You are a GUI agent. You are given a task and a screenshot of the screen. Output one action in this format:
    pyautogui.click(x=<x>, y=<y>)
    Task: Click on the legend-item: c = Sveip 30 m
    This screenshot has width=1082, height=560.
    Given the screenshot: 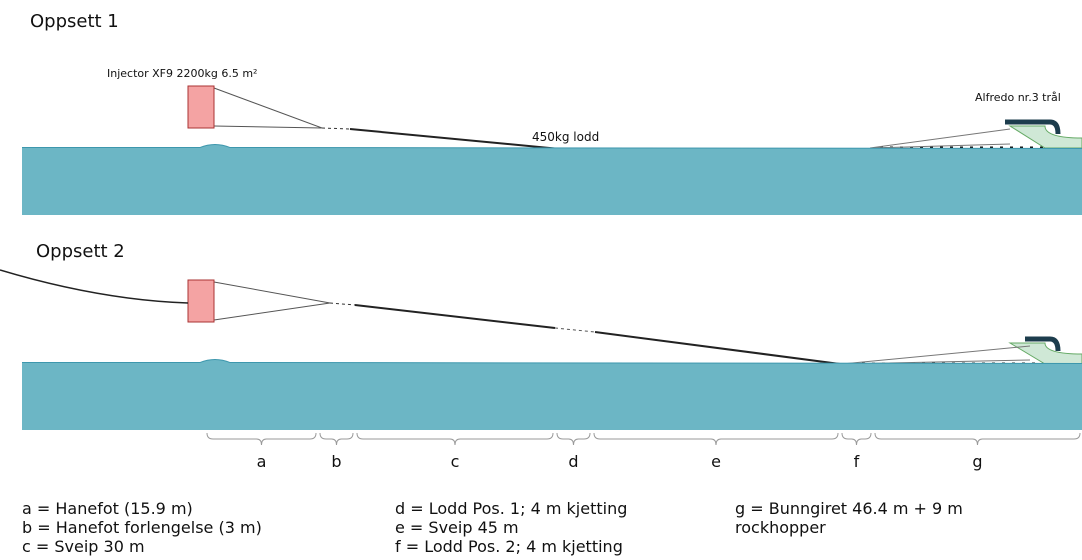 What is the action you would take?
    pyautogui.click(x=83, y=546)
    